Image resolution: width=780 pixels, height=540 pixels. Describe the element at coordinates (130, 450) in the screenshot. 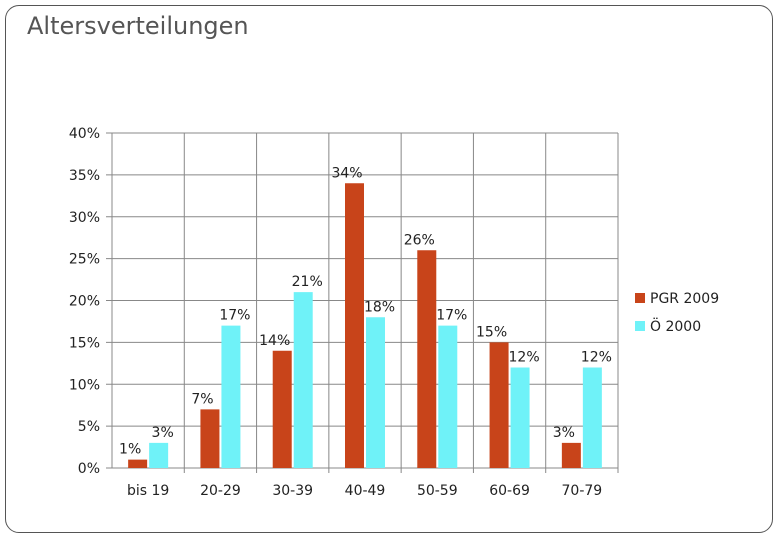

I see `data-label: 1%` at that location.